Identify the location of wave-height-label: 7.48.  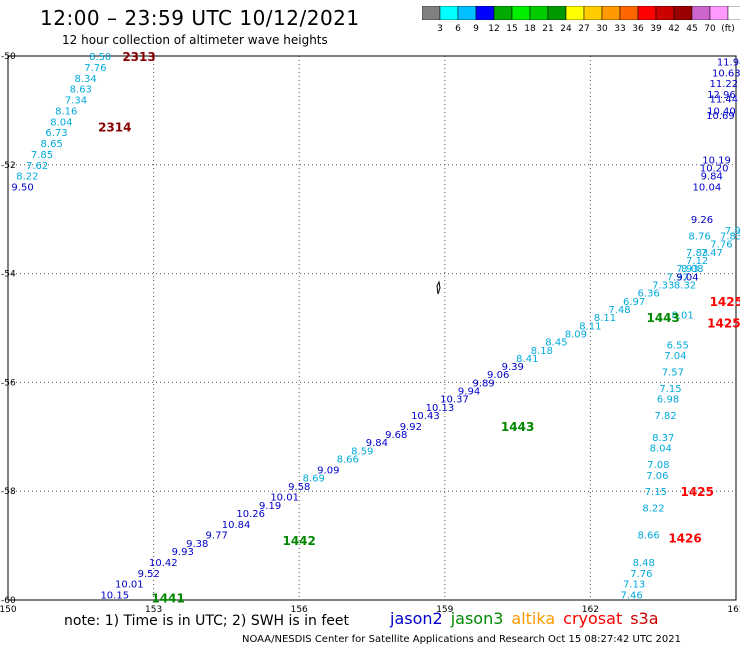
(619, 310).